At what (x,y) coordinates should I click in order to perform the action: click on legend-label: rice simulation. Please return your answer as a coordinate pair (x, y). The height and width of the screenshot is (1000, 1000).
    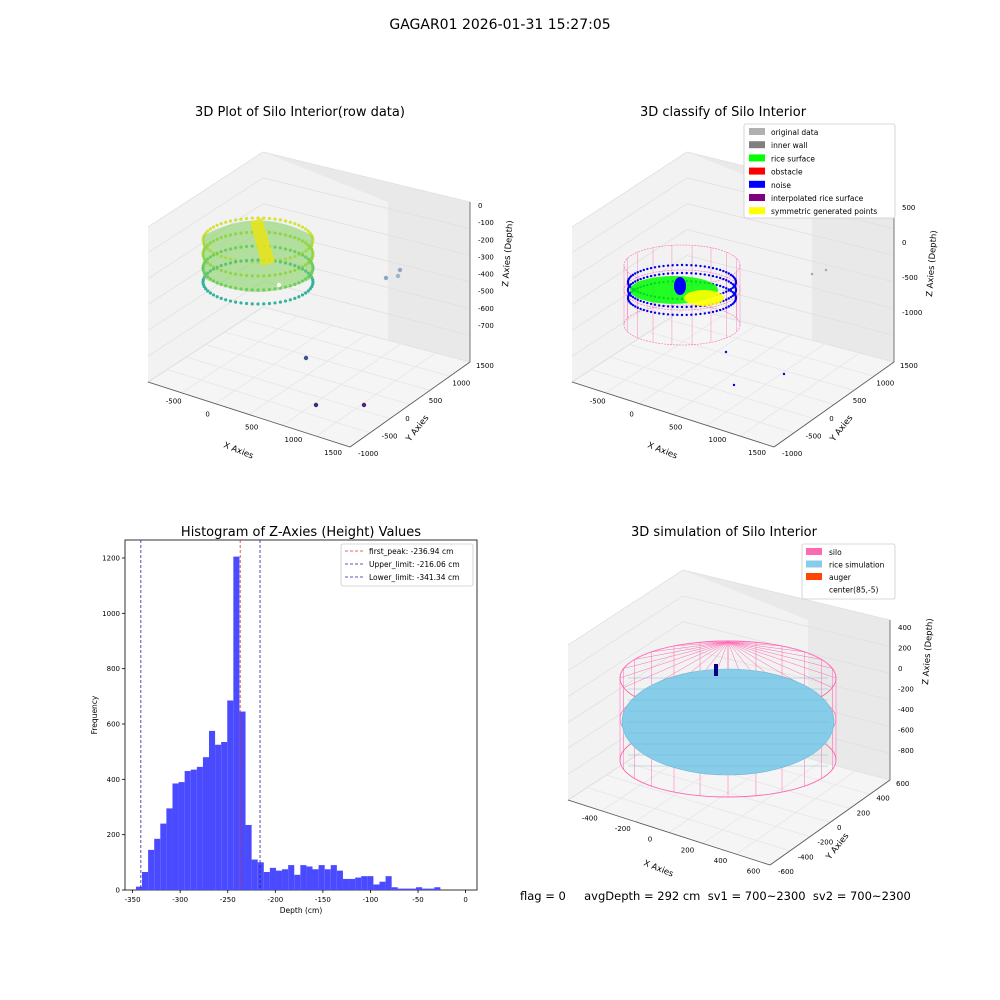
    Looking at the image, I should click on (857, 565).